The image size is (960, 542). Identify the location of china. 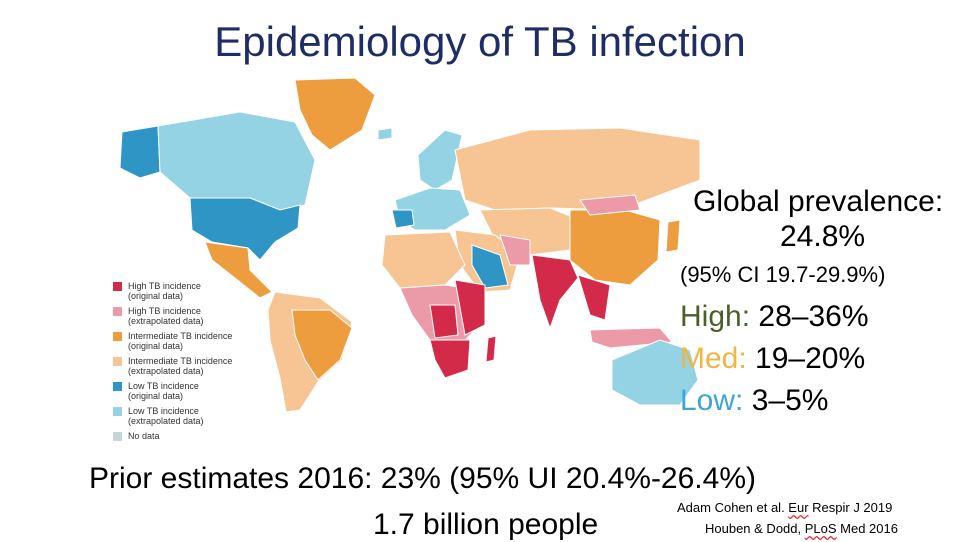
(615, 247).